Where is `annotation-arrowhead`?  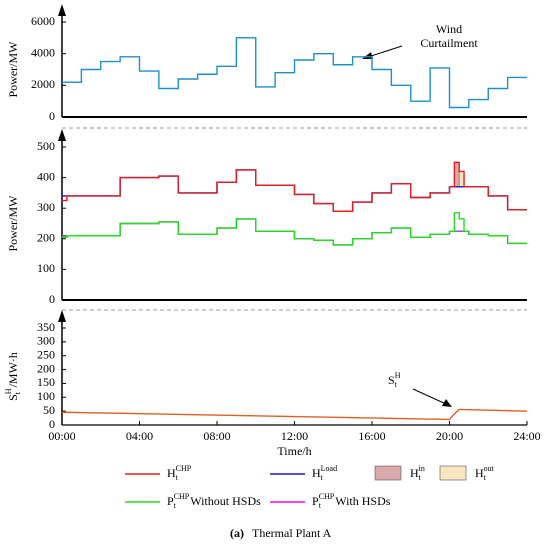 annotation-arrowhead is located at coordinates (447, 403).